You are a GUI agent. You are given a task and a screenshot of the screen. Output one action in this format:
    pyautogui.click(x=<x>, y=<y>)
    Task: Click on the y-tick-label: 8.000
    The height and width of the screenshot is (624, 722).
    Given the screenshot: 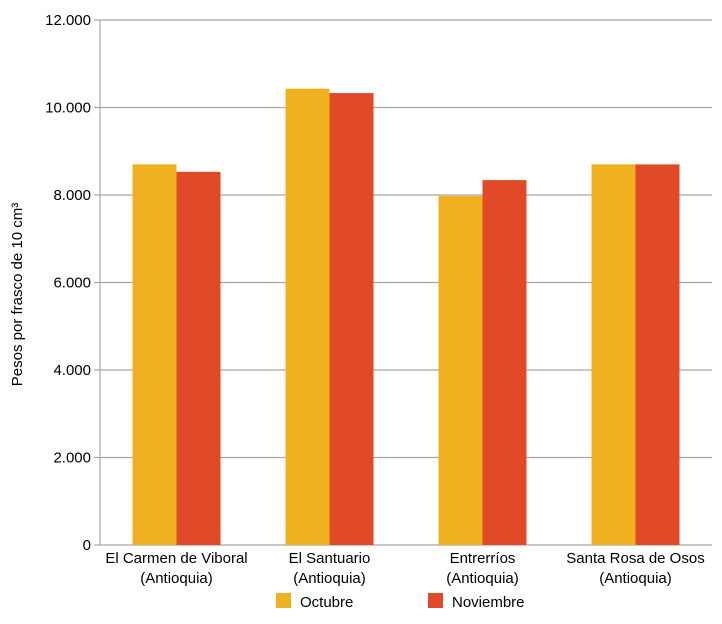 What is the action you would take?
    pyautogui.click(x=72, y=195)
    